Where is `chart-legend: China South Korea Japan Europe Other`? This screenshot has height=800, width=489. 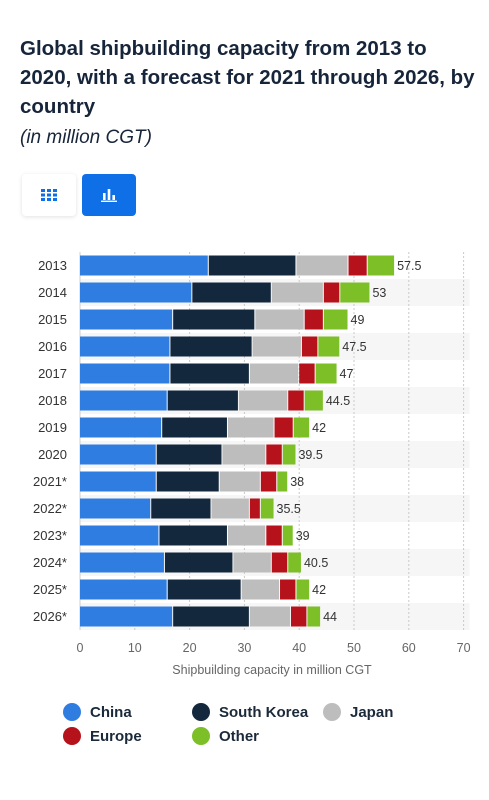 chart-legend: China South Korea Japan Europe Other is located at coordinates (244, 735).